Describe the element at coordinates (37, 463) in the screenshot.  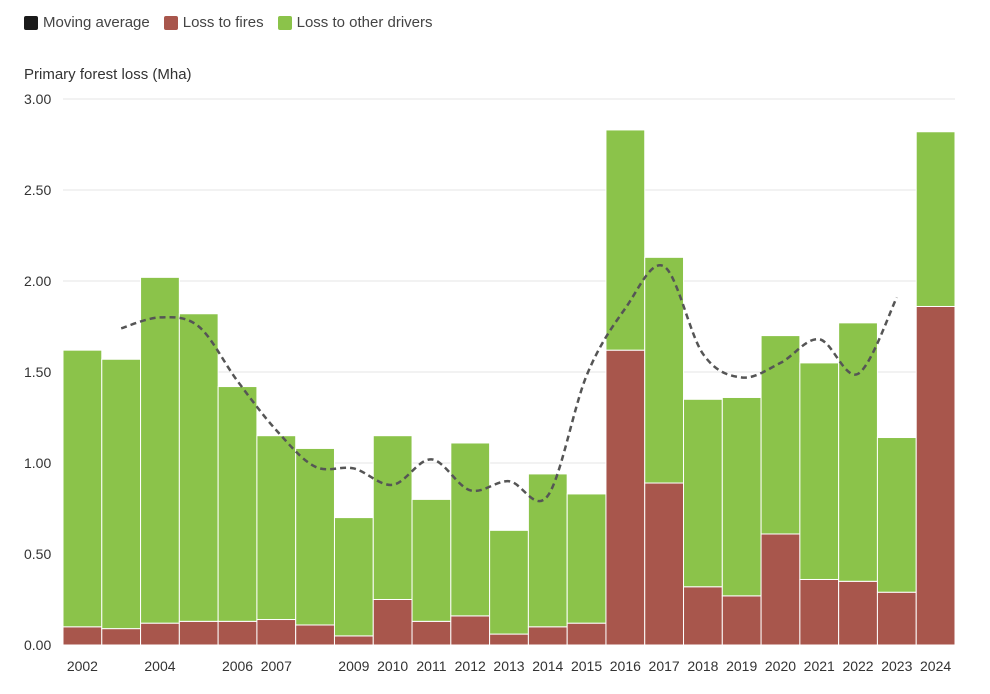
I see `y-tick-label: 1.00` at that location.